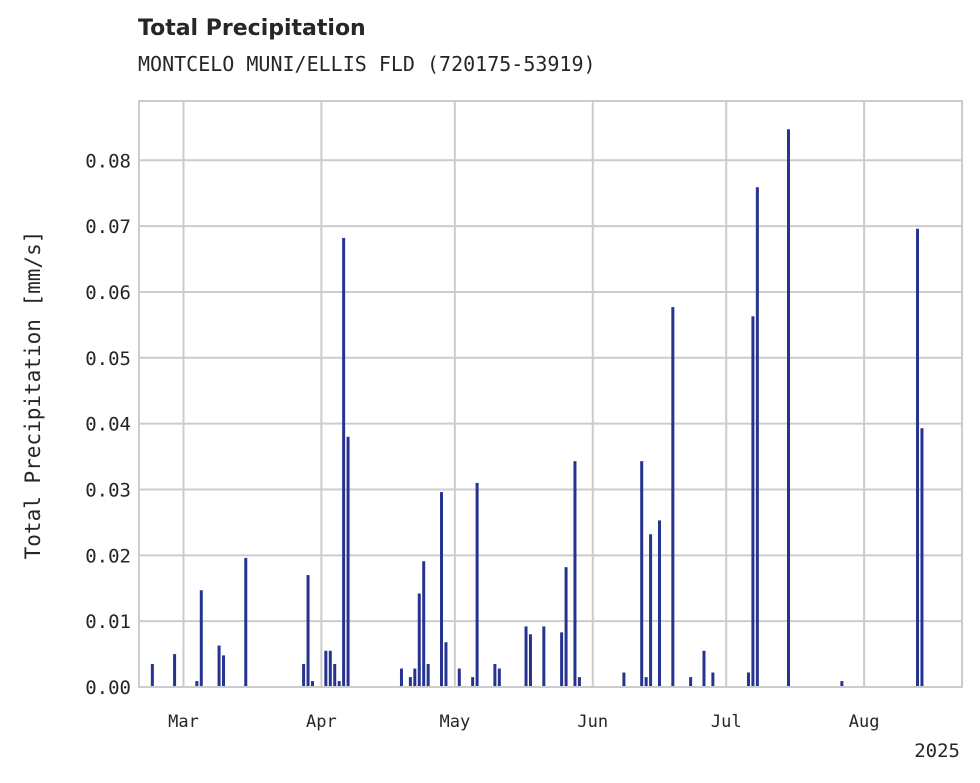 The height and width of the screenshot is (783, 980). I want to click on y-tick-label: 0.01, so click(108, 622).